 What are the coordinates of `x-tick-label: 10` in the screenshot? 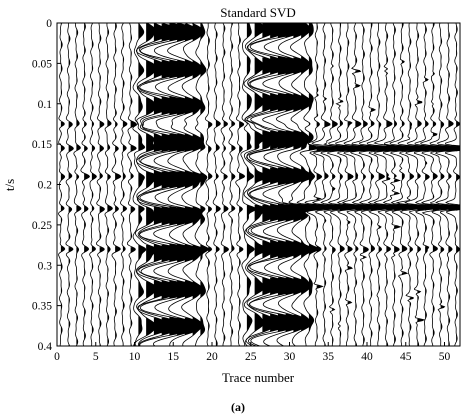 It's located at (135, 357).